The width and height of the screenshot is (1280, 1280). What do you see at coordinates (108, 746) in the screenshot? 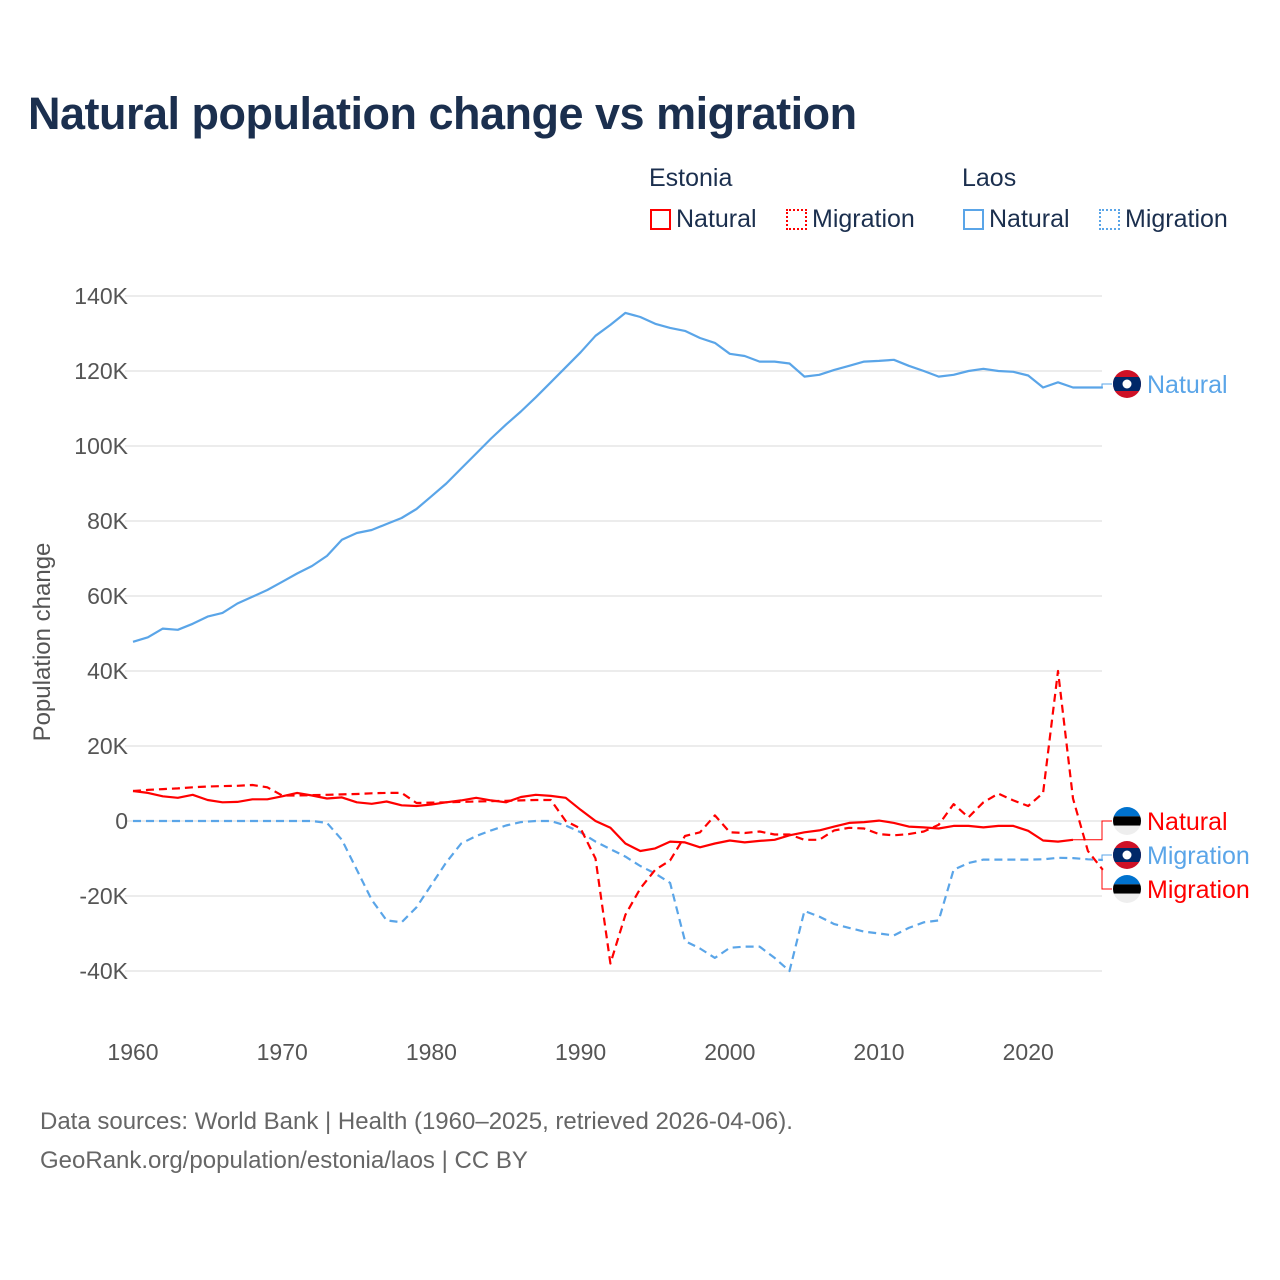
I see `y-tick-label: 20K` at bounding box center [108, 746].